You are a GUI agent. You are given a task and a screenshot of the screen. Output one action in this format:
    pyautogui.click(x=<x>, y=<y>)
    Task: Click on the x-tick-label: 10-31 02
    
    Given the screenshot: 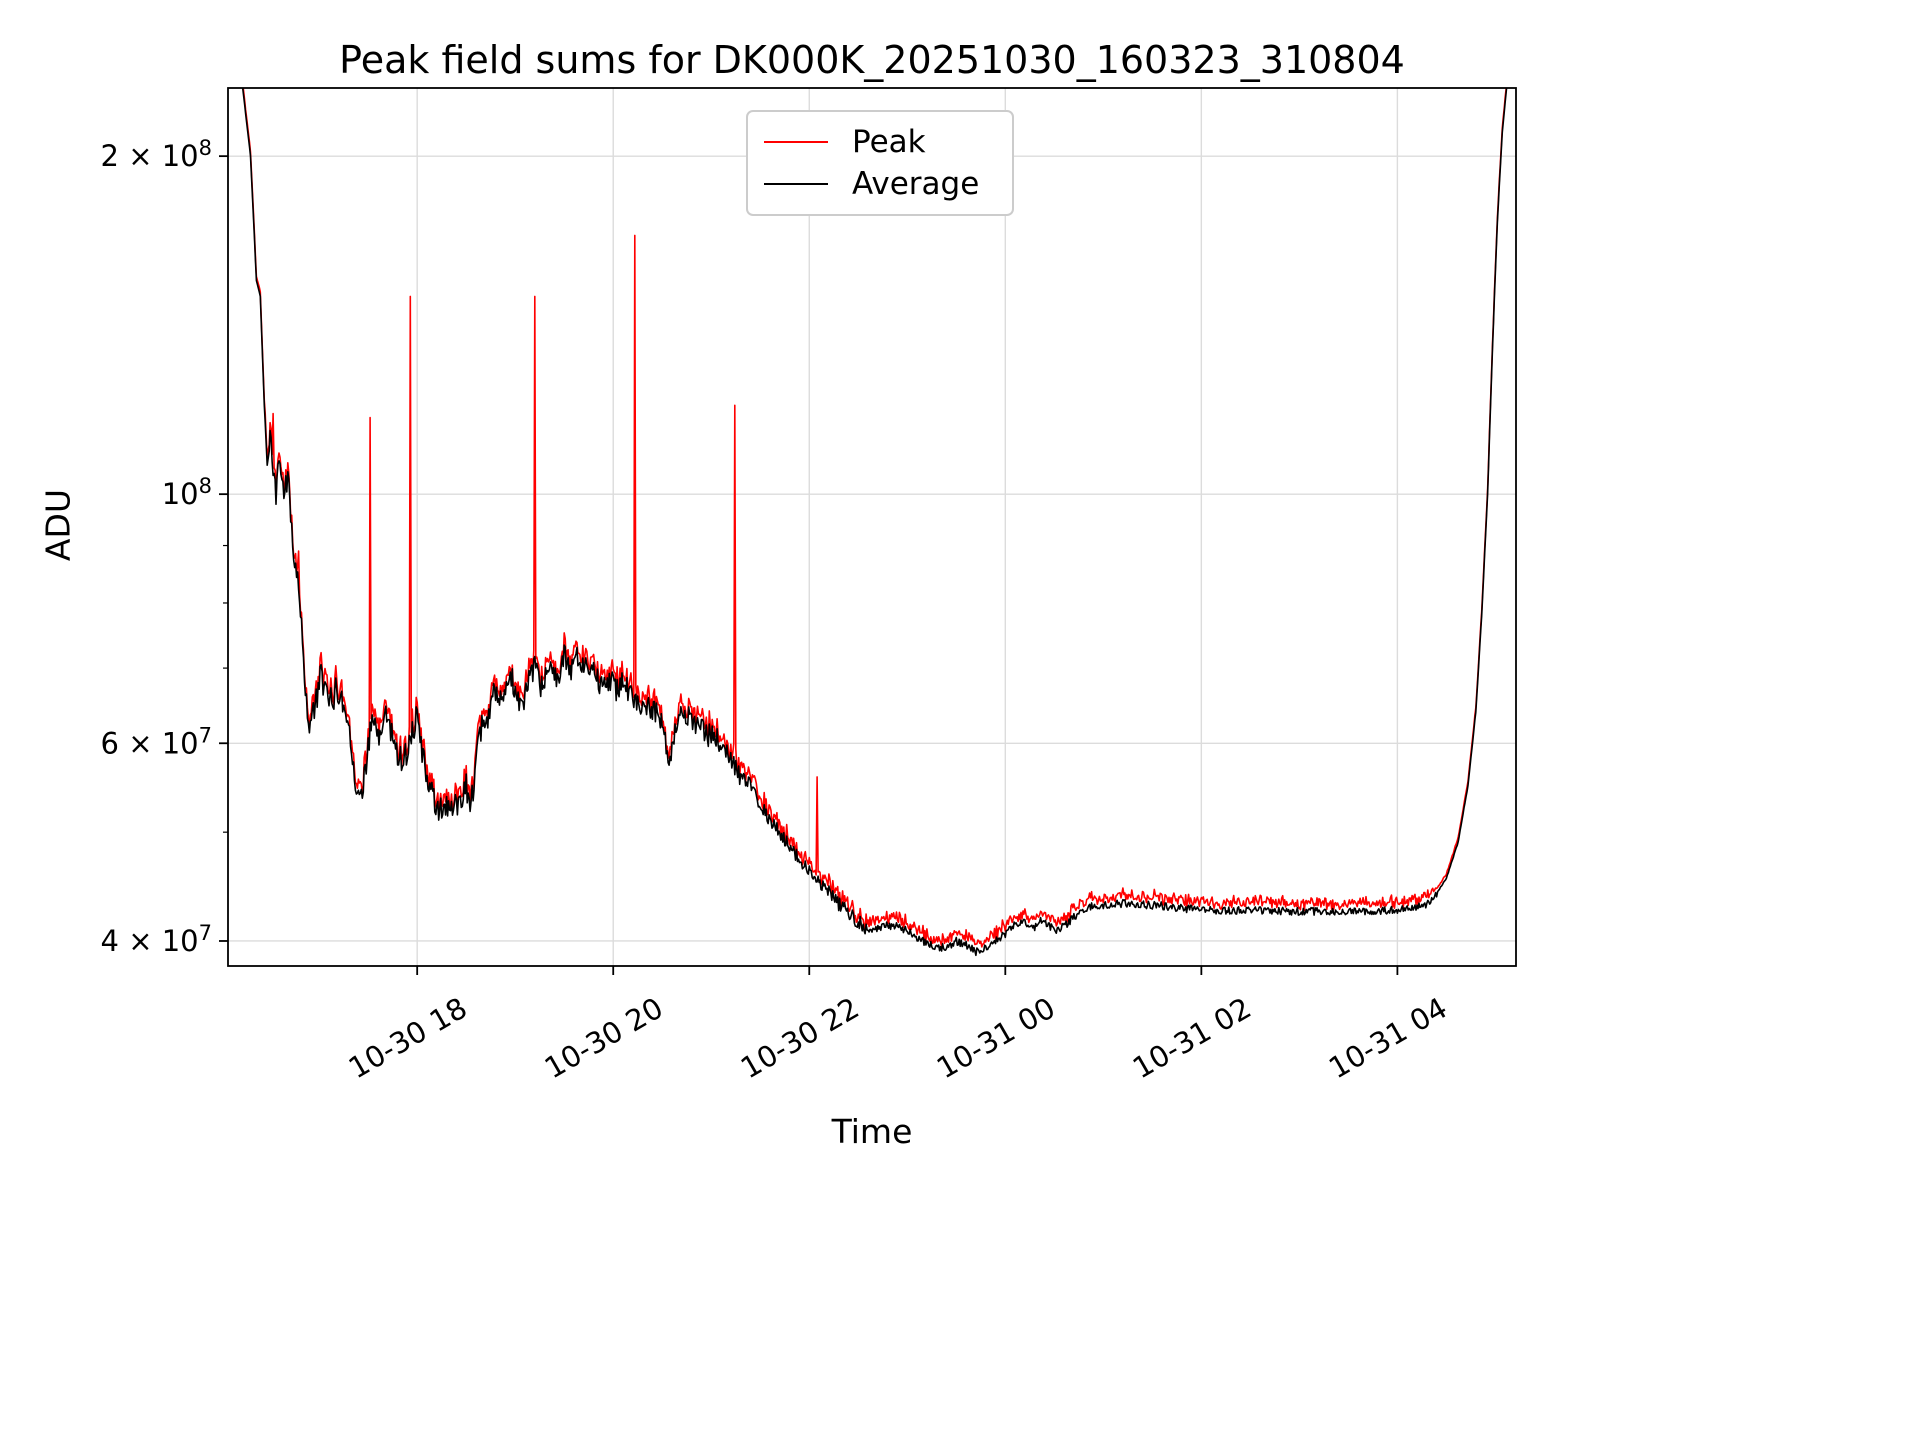 What is the action you would take?
    pyautogui.click(x=1192, y=1038)
    